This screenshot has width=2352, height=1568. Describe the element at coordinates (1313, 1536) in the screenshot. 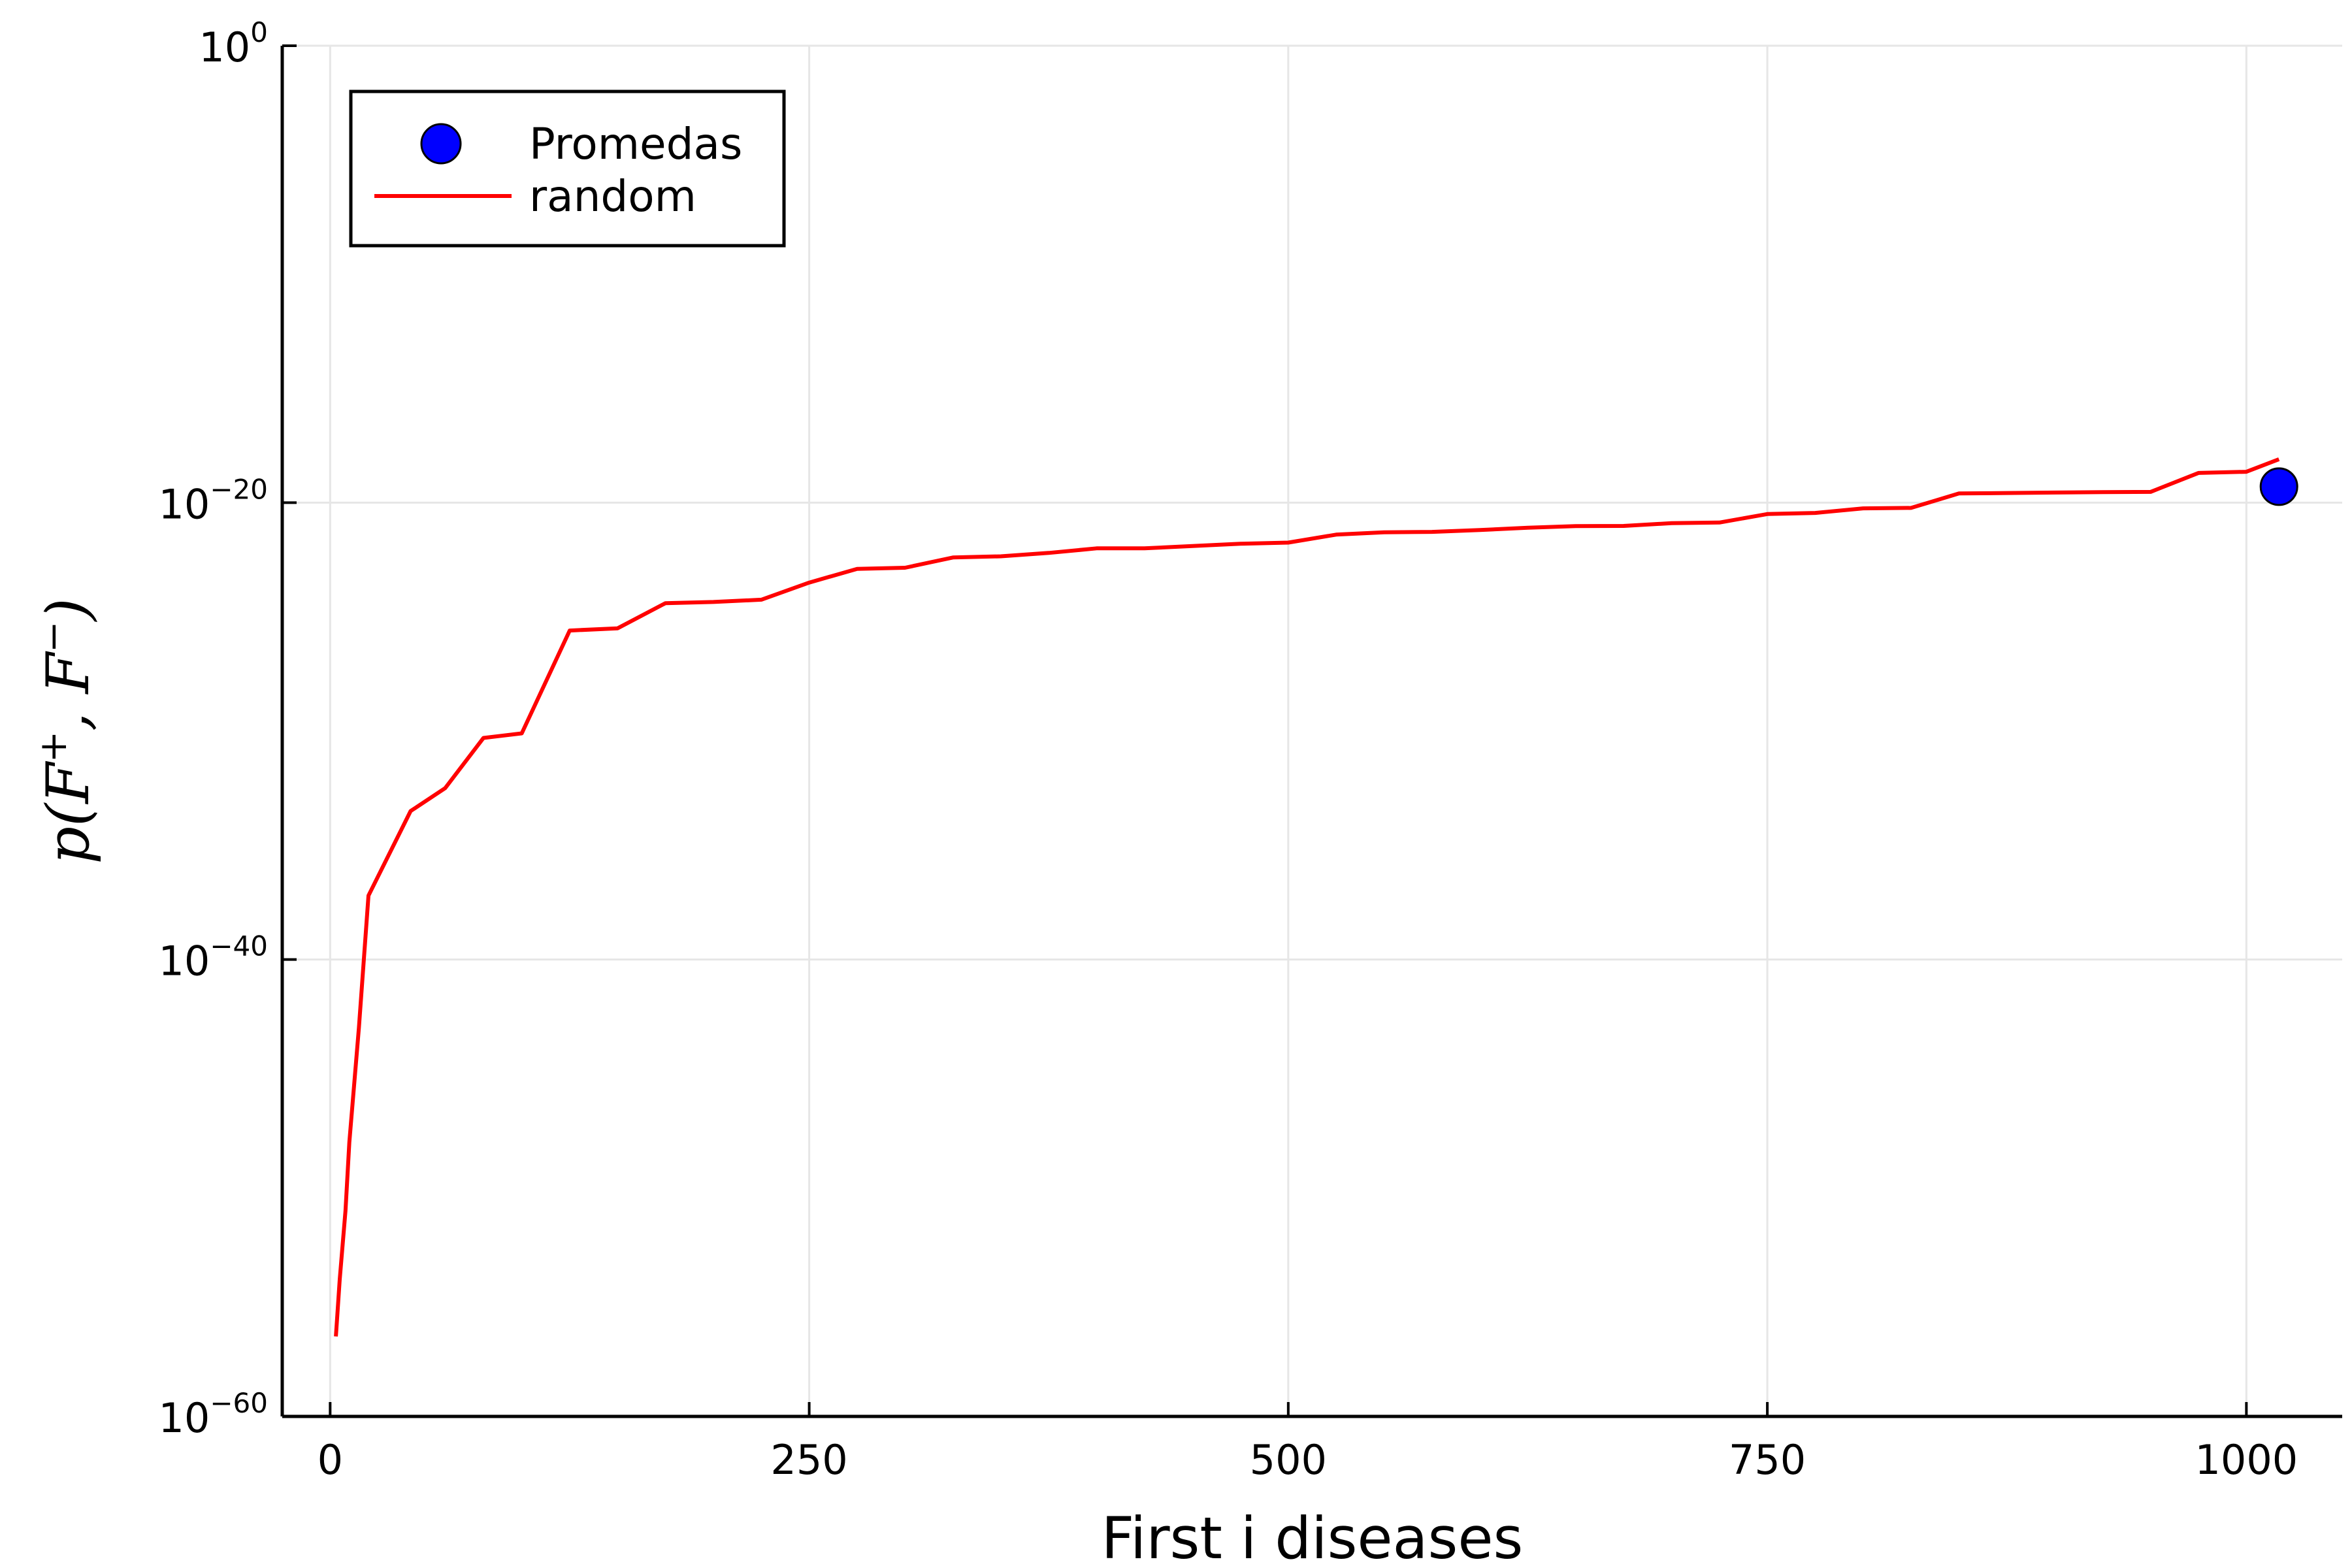

I see `x-axis-title: First i diseases` at that location.